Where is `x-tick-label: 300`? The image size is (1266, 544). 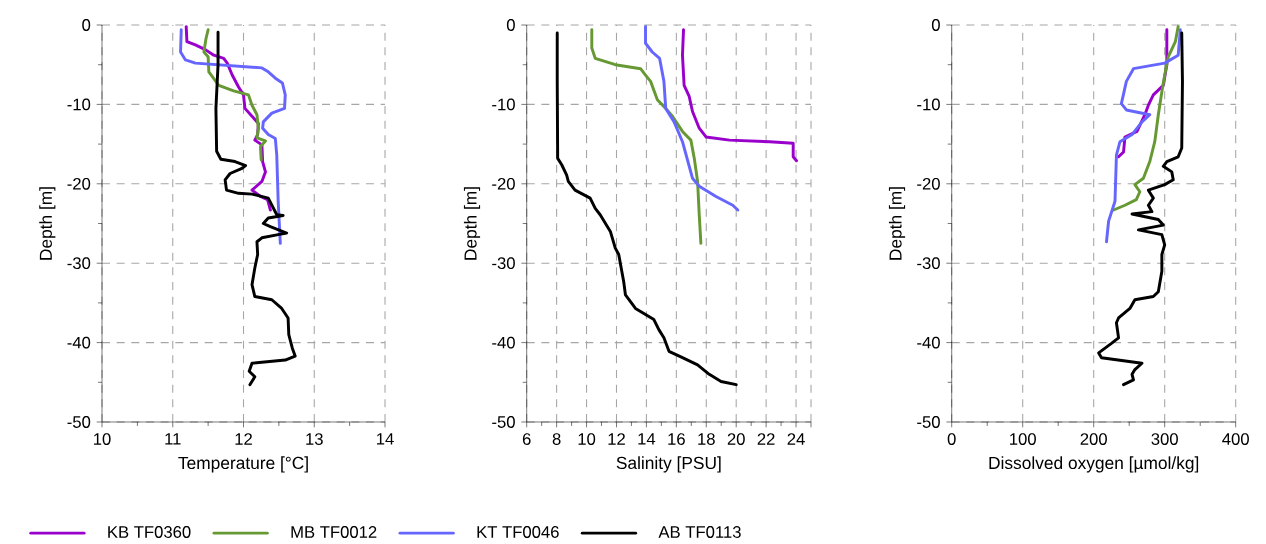
x-tick-label: 300 is located at coordinates (1164, 439).